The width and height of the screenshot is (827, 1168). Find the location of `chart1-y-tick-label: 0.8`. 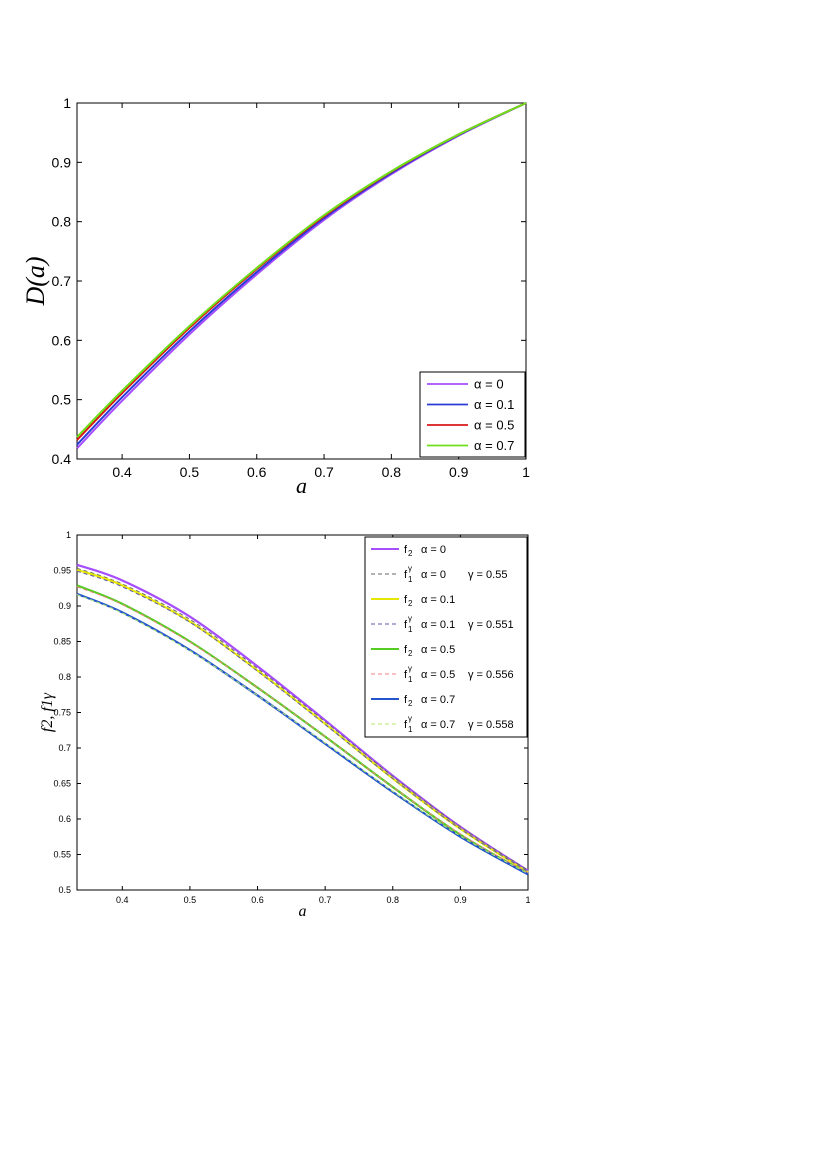

chart1-y-tick-label: 0.8 is located at coordinates (62, 222).